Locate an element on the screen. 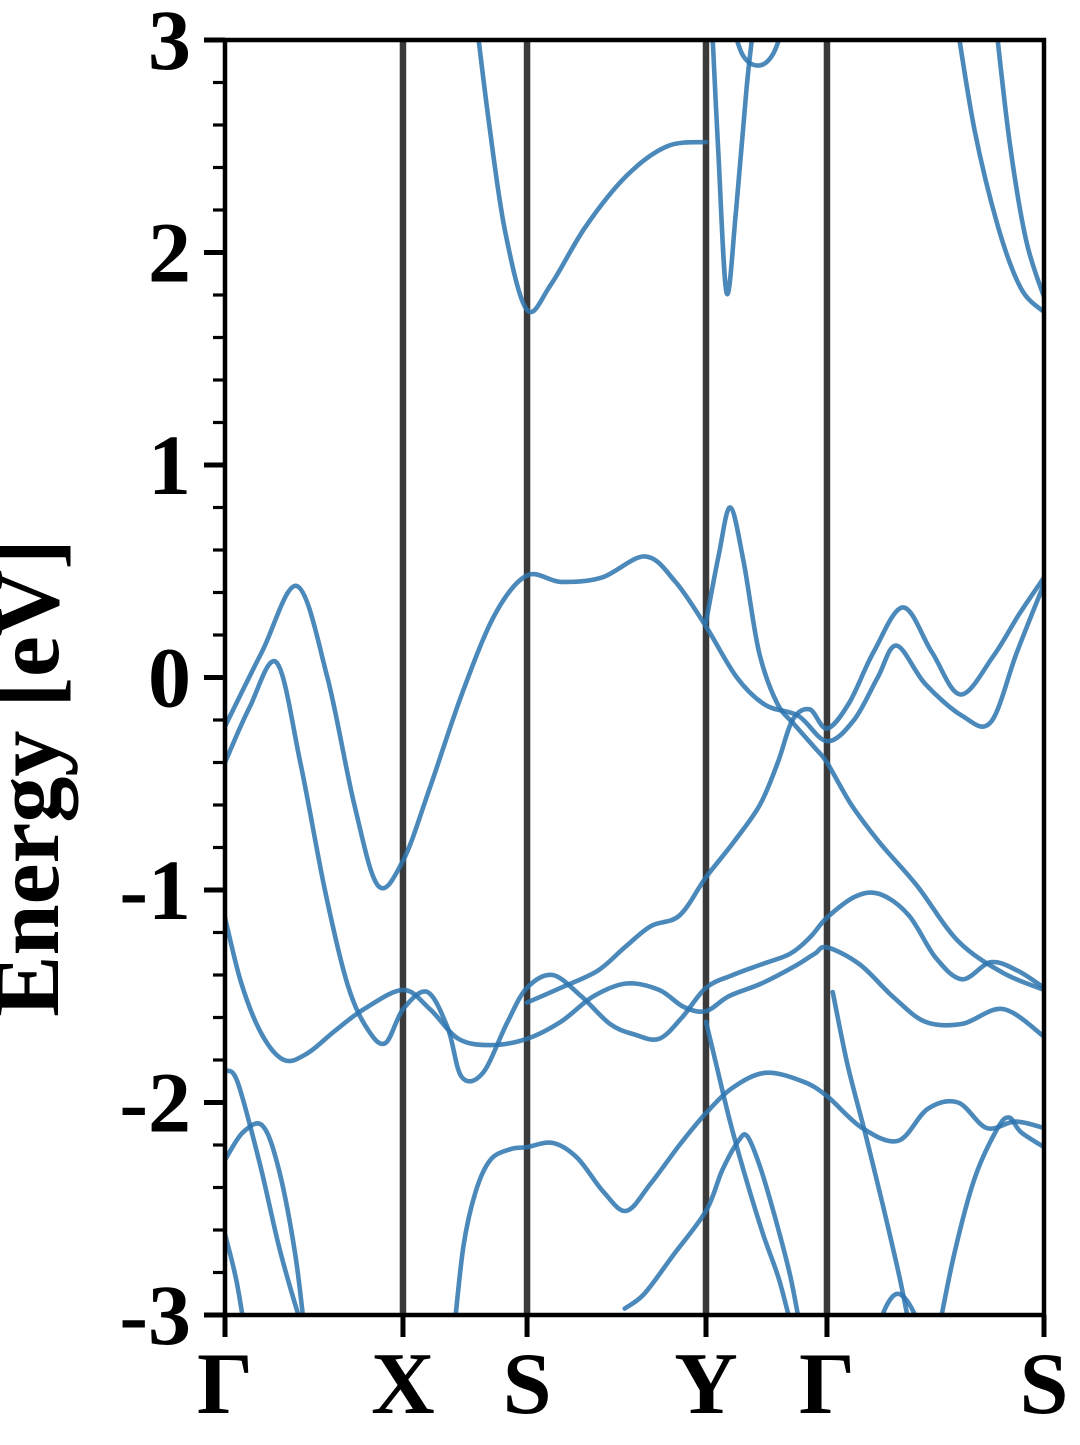 The image size is (1080, 1445). k-label-4: Γ is located at coordinates (827, 1384).